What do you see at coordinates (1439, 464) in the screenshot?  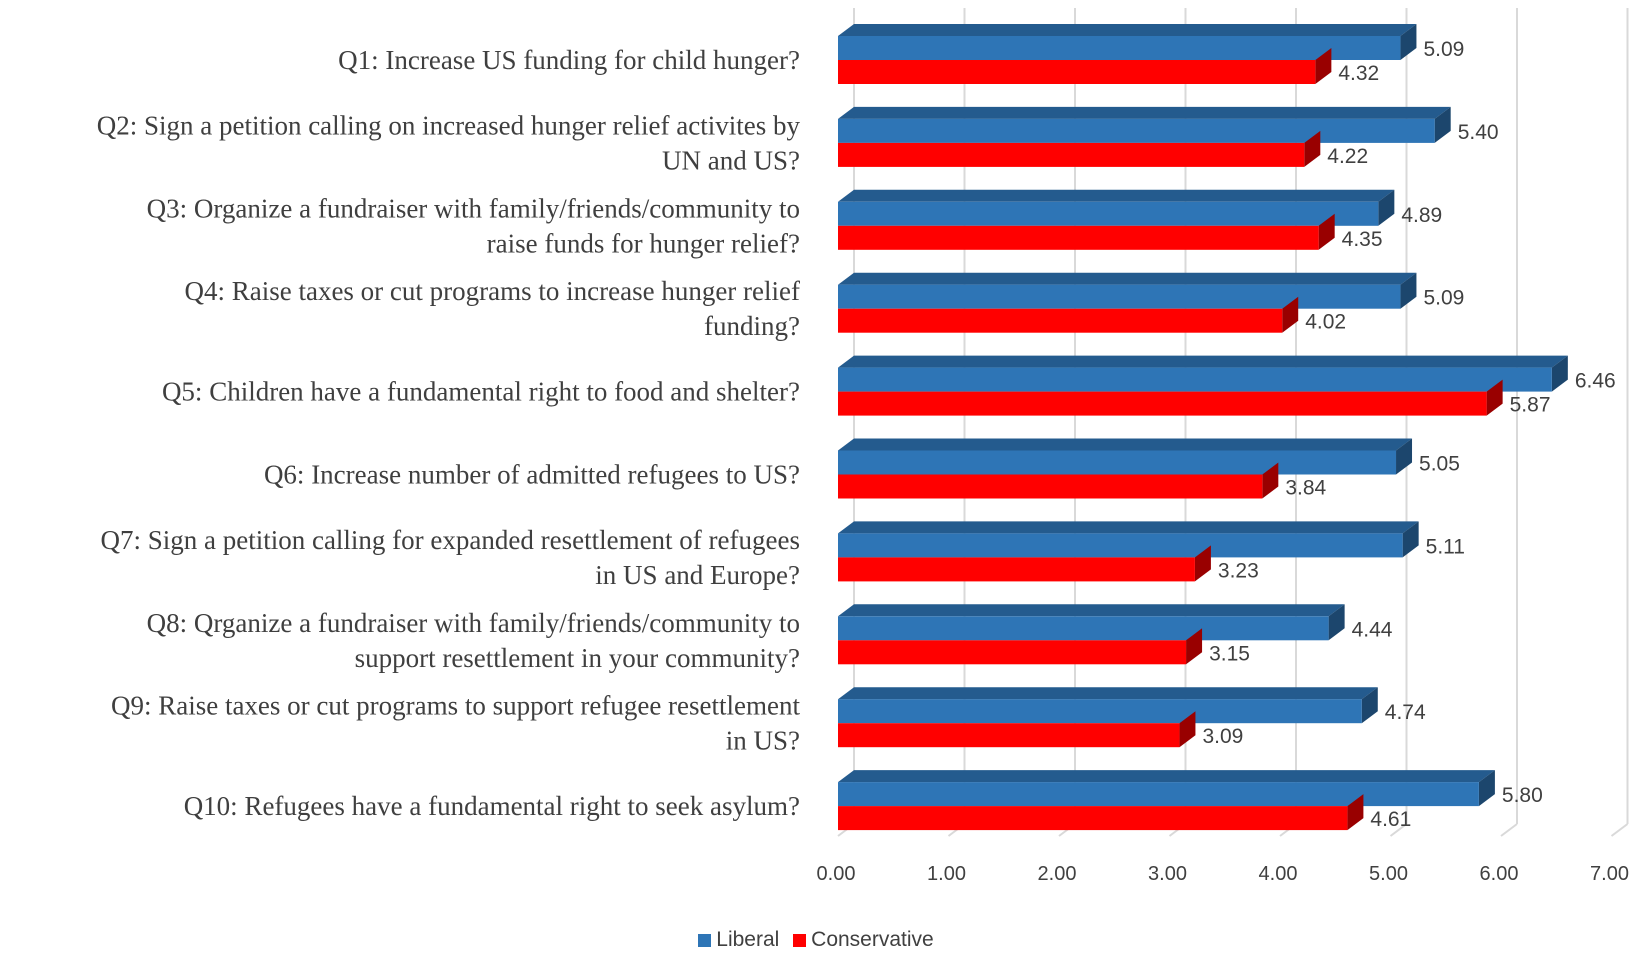 I see `data-label-liberal: 5.05` at bounding box center [1439, 464].